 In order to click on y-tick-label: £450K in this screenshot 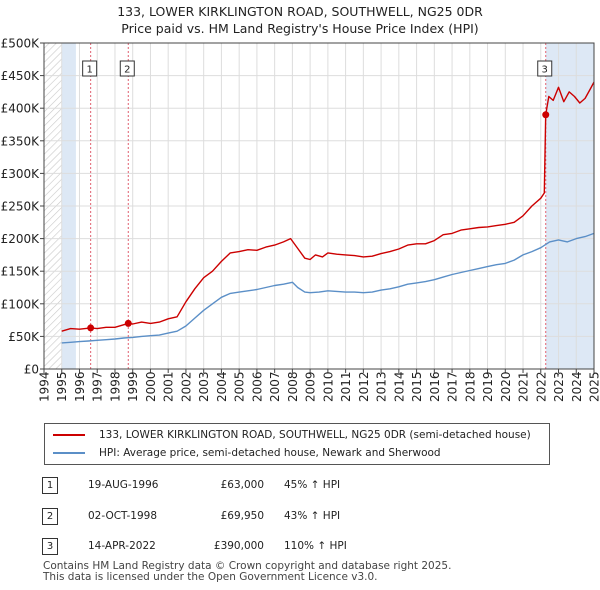, I will do `click(21, 76)`.